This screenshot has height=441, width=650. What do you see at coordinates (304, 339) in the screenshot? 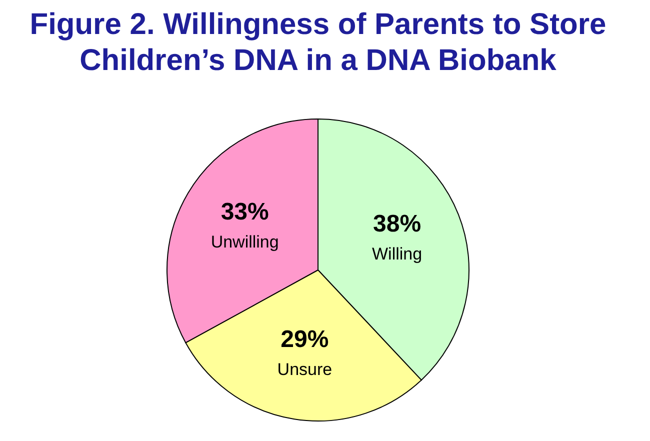
I see `data-label: 29%` at bounding box center [304, 339].